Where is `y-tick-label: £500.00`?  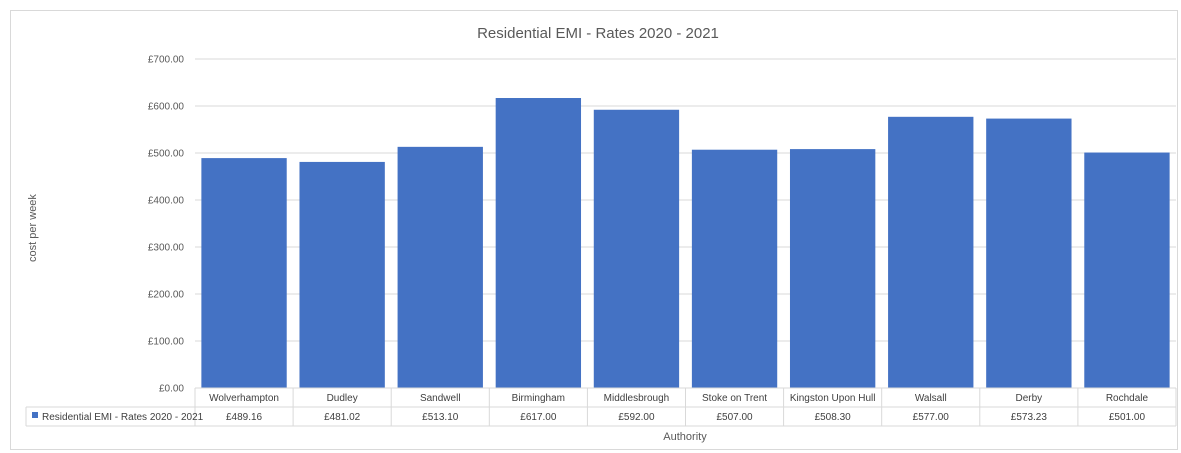 y-tick-label: £500.00 is located at coordinates (166, 154).